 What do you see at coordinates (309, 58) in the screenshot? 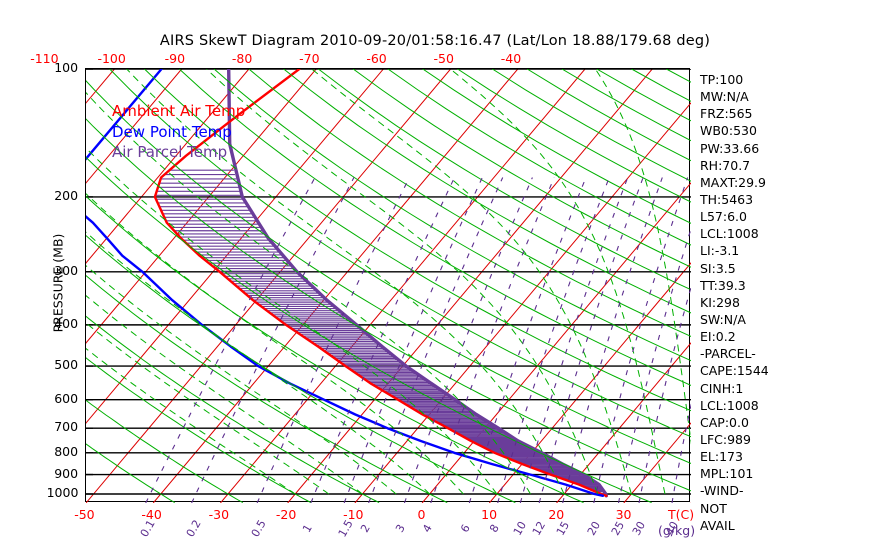
I see `top-temp-tick-label--70: -70` at bounding box center [309, 58].